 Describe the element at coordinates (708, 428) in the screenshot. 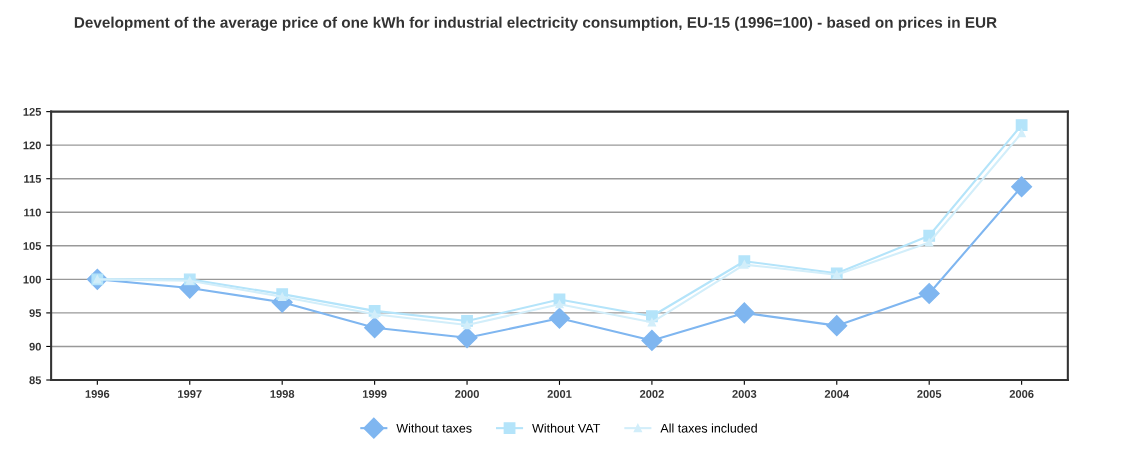

I see `legend-label: All taxes included` at that location.